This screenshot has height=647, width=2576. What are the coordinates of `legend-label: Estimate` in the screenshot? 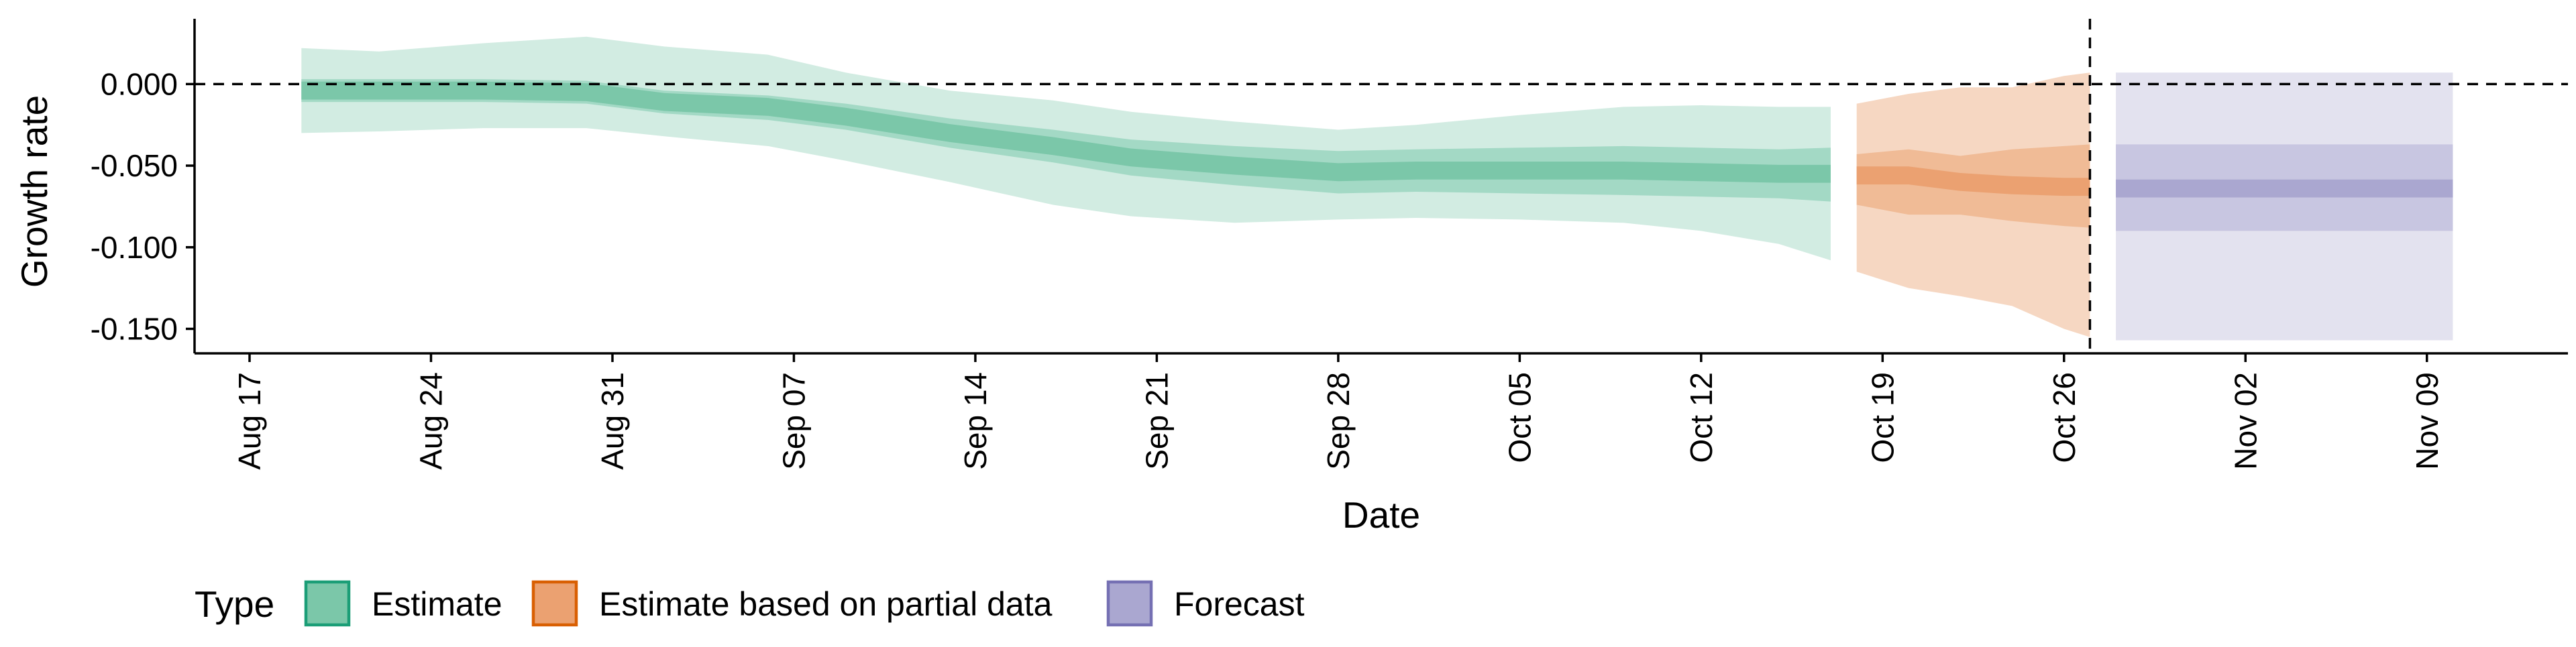 It's located at (437, 604).